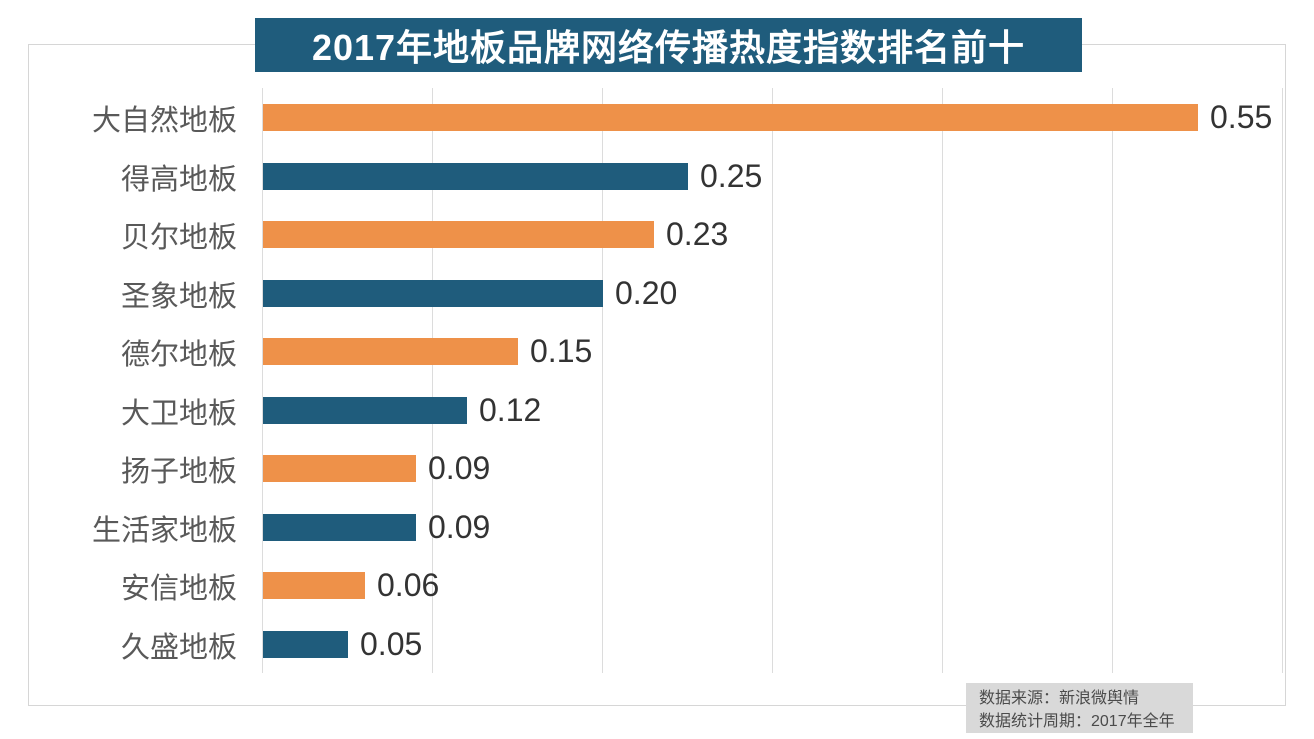  Describe the element at coordinates (1079, 708) in the screenshot. I see `source-note-box: 数据来源：新浪微舆情 数据统计周期：2017年全年` at that location.